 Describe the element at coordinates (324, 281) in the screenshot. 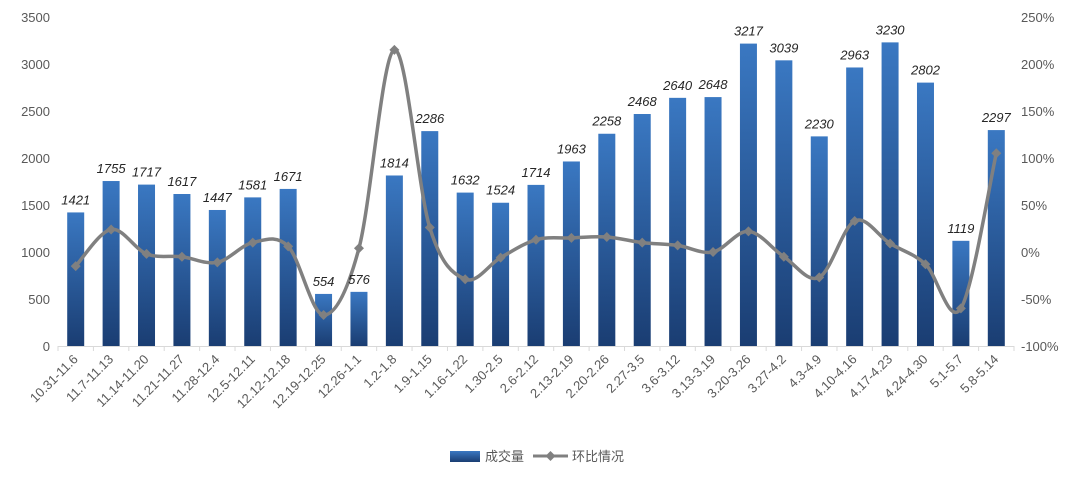

I see `data-label: 554` at that location.